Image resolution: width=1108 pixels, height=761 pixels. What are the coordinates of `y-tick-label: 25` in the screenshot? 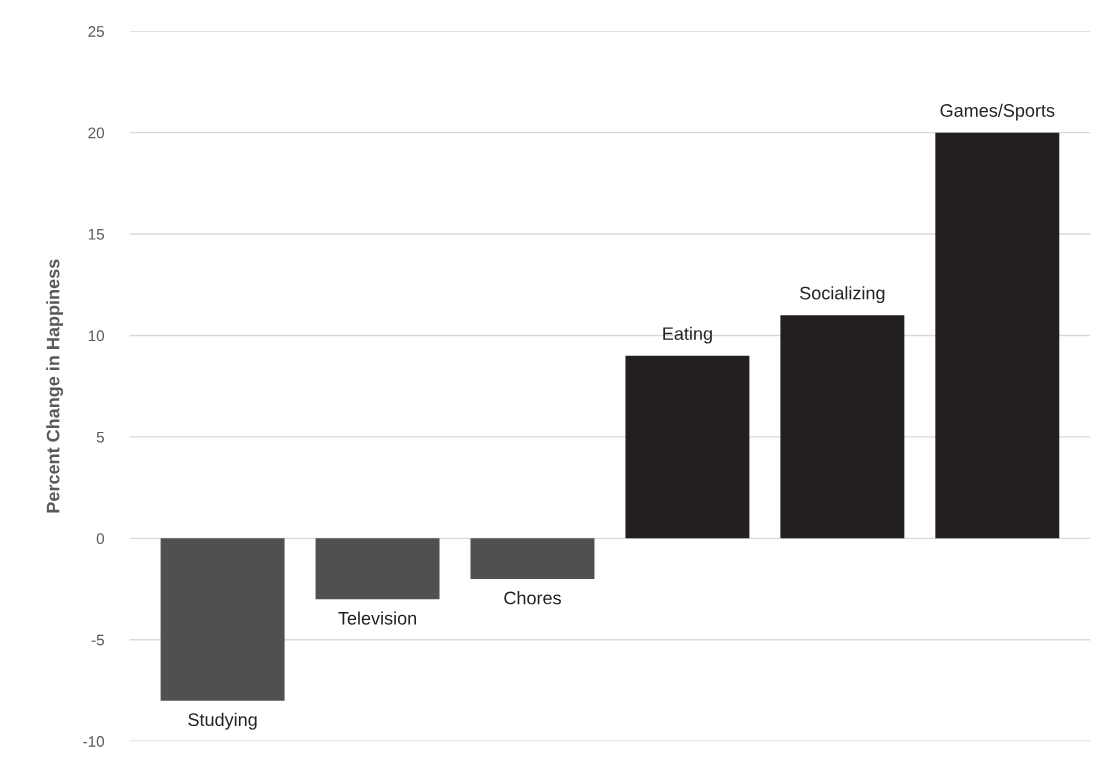 It's located at (96, 31).